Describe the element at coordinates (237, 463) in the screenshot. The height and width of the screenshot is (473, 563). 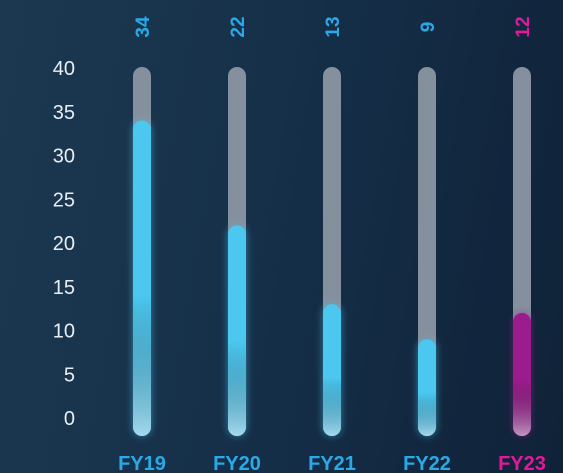
I see `category-label: FY20` at that location.